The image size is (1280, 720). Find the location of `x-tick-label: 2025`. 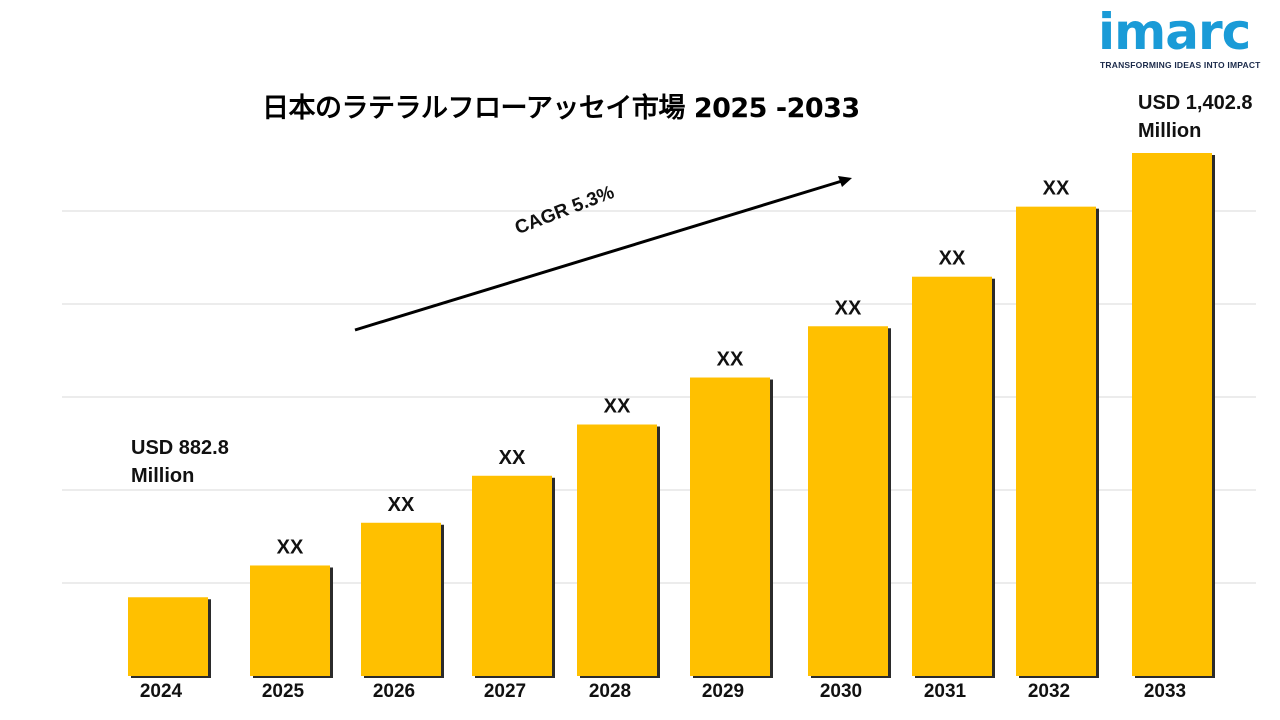

x-tick-label: 2025 is located at coordinates (283, 691).